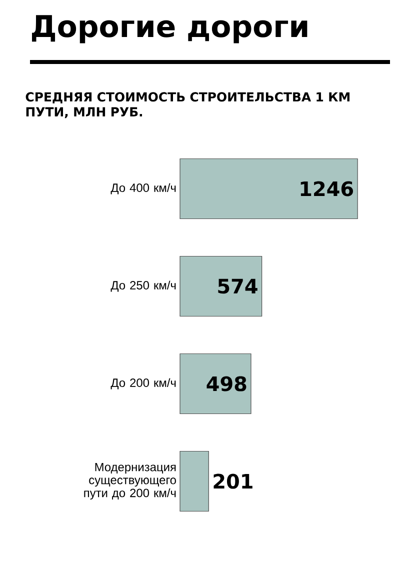 This screenshot has height=570, width=405. I want to click on chart-title: Дорогие дороги, so click(170, 29).